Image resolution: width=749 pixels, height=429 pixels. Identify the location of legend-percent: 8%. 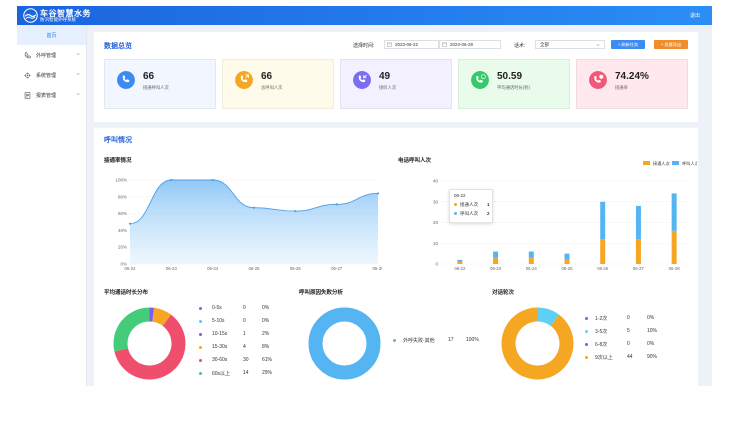
(266, 347).